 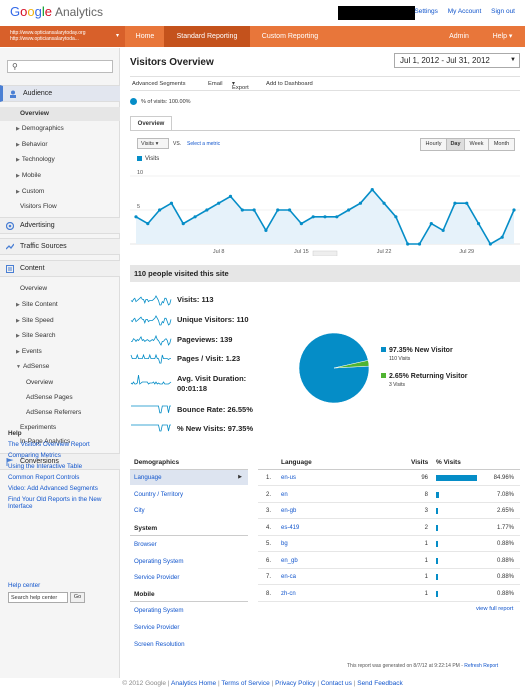 I want to click on demographics-country: Country / Territory, so click(x=159, y=494).